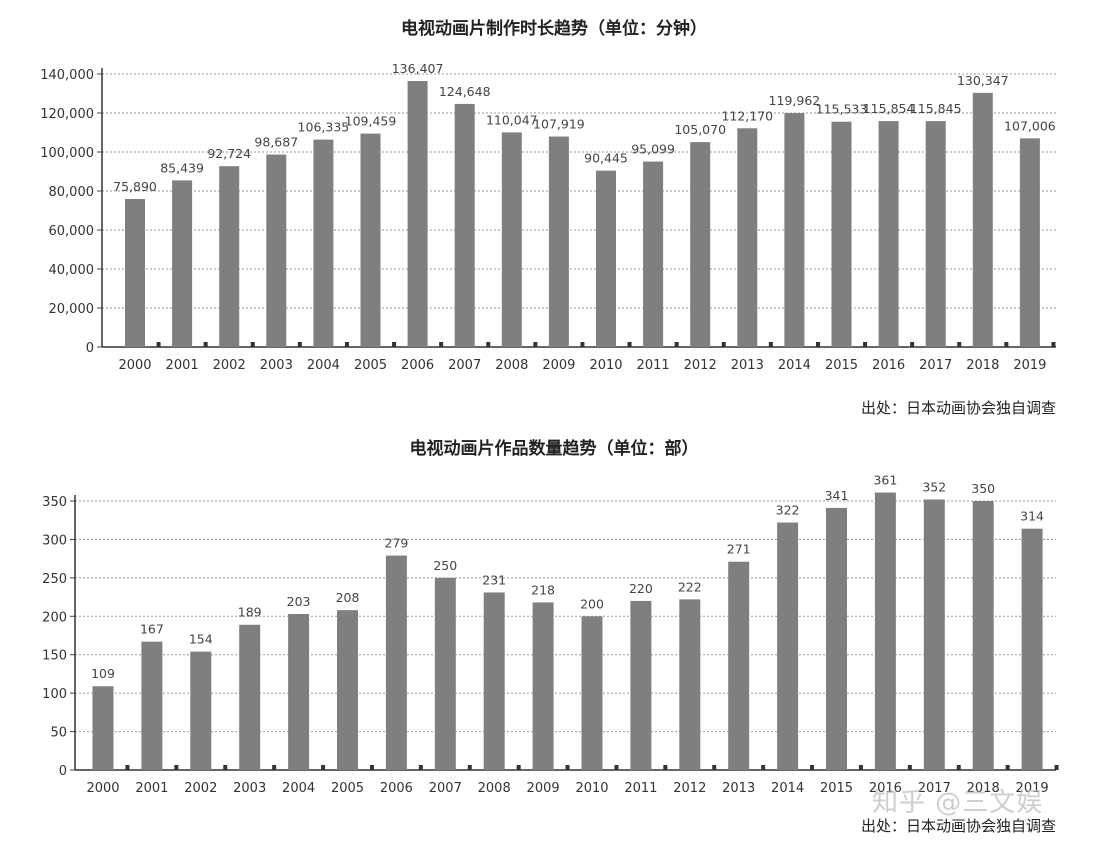  What do you see at coordinates (465, 91) in the screenshot?
I see `chart-1-data-label: 124,648` at bounding box center [465, 91].